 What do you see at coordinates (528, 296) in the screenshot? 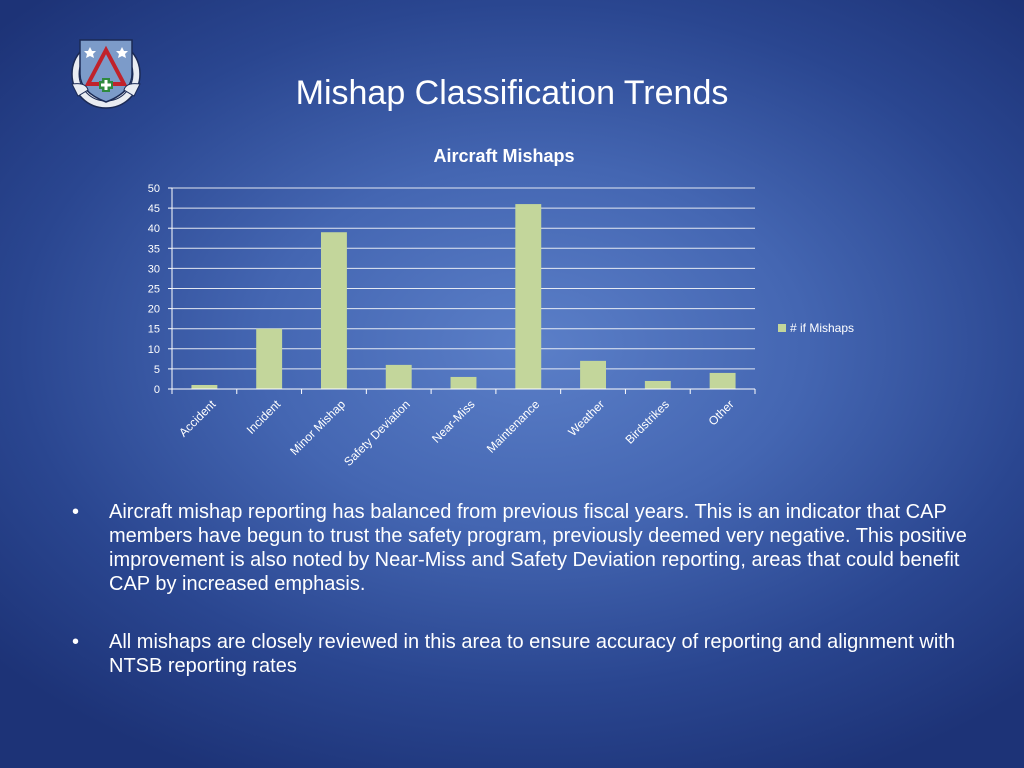
I see `bar-maintenance` at bounding box center [528, 296].